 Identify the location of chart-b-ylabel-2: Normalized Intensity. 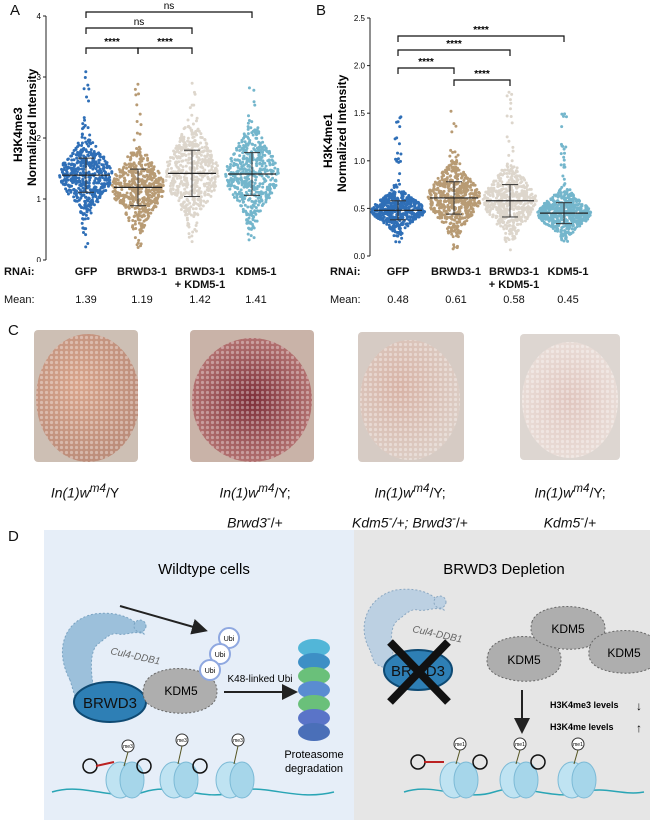
(342, 133).